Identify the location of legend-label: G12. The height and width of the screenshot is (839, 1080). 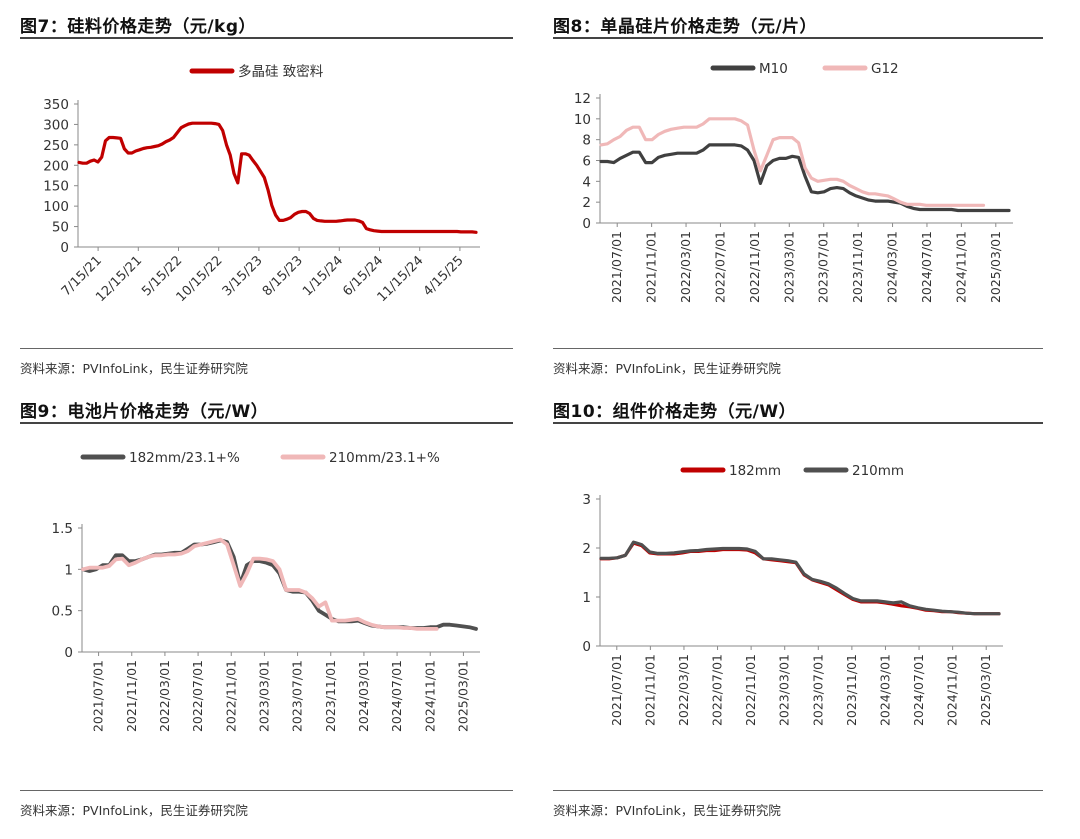
(885, 69).